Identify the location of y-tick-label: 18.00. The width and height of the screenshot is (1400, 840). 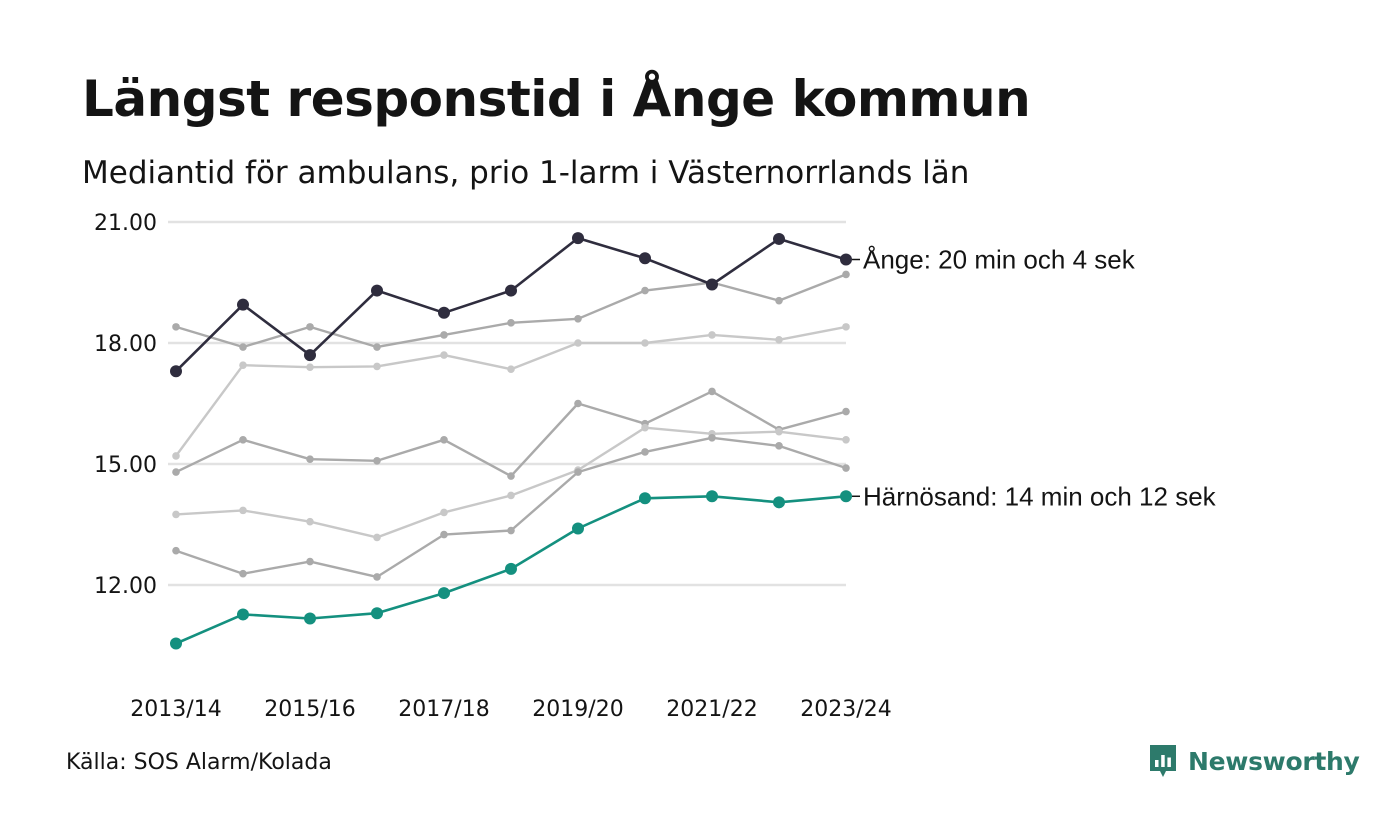
(125, 344).